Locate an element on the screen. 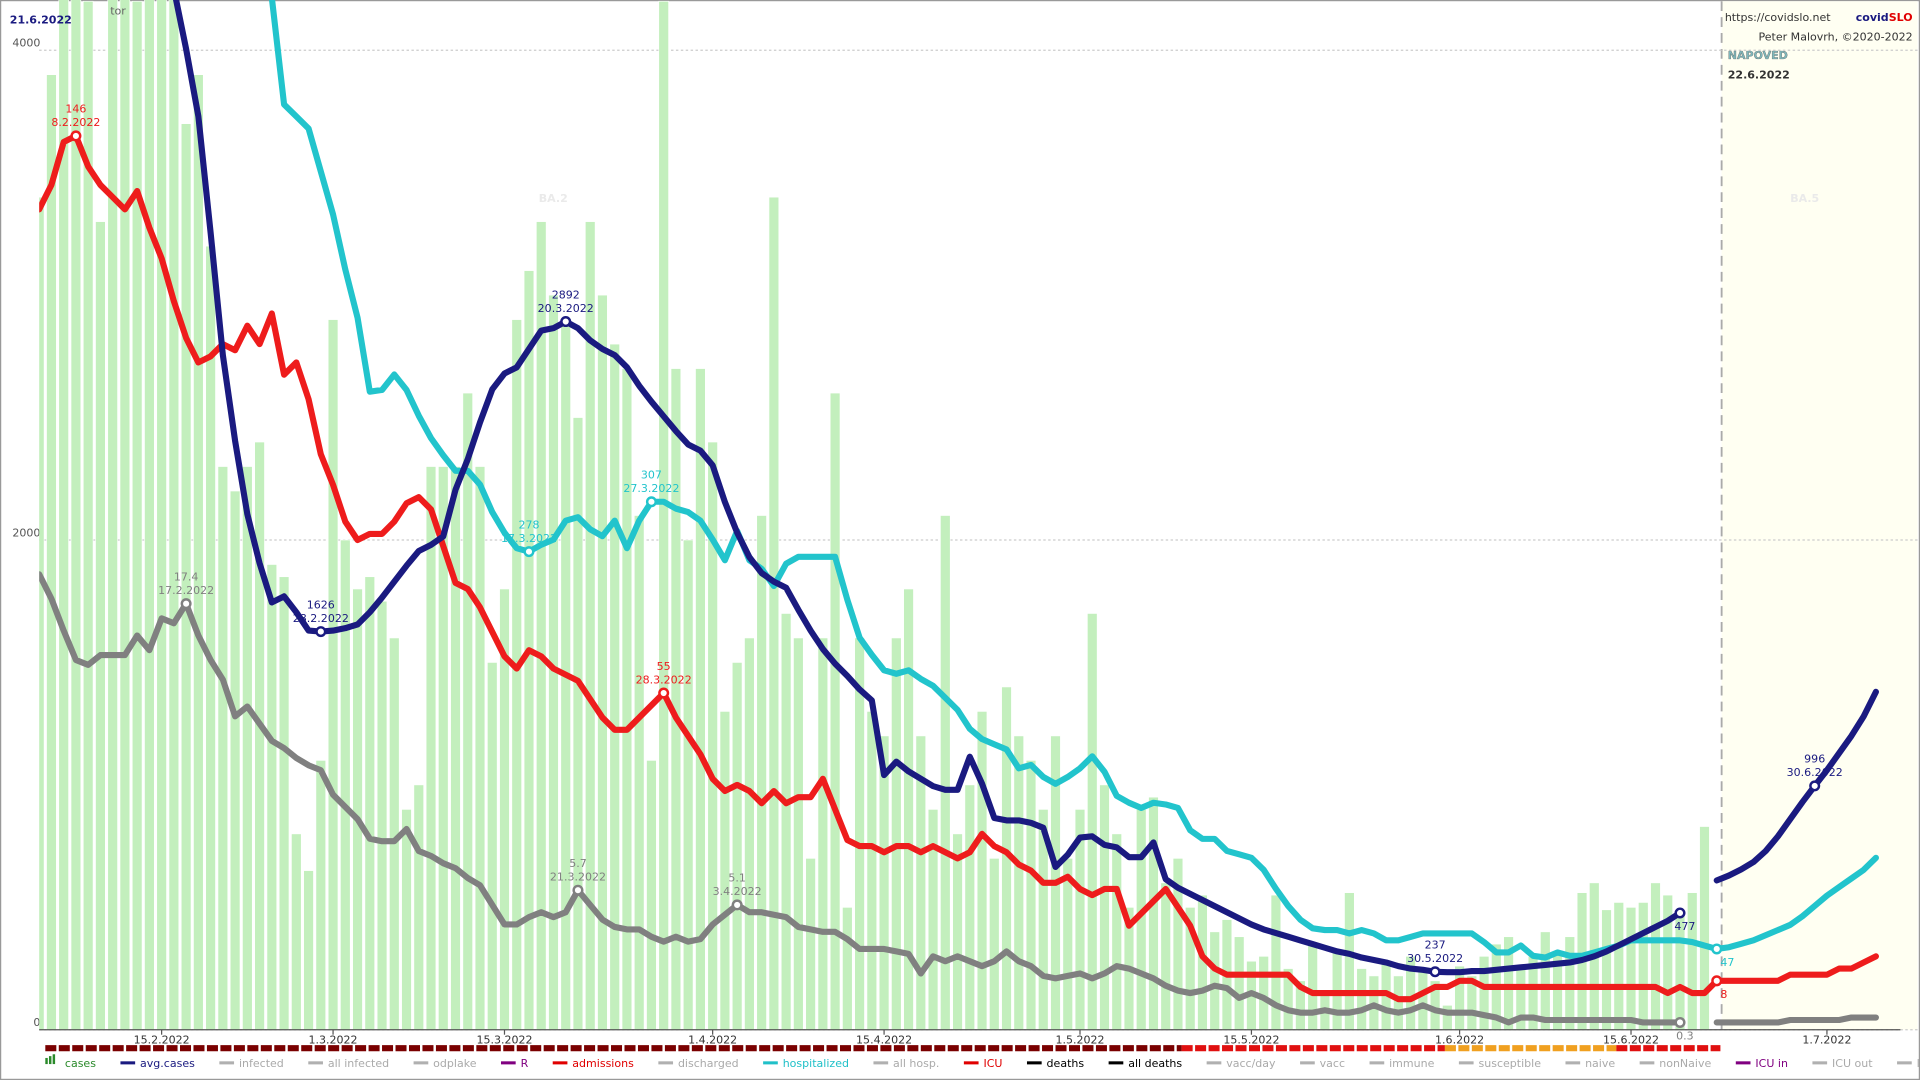 The width and height of the screenshot is (1920, 1080). legend-label: avg.cases is located at coordinates (167, 1063).